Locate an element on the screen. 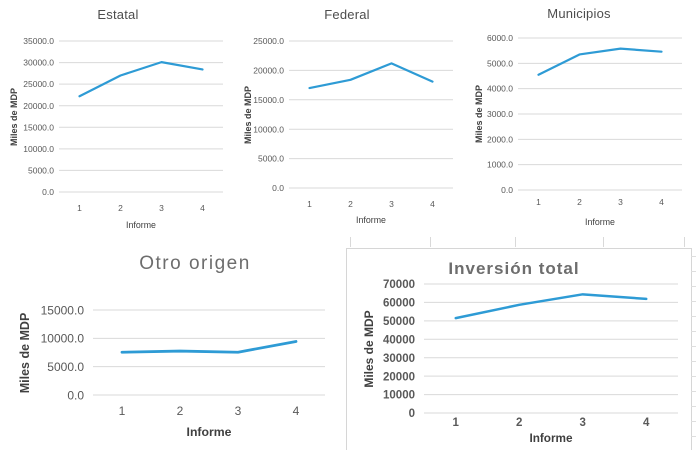 The height and width of the screenshot is (450, 696). plot-area-otro-origen: 0.0 5000.0 10000.0 15000.0 1 2 3 4 is located at coordinates (183, 360).